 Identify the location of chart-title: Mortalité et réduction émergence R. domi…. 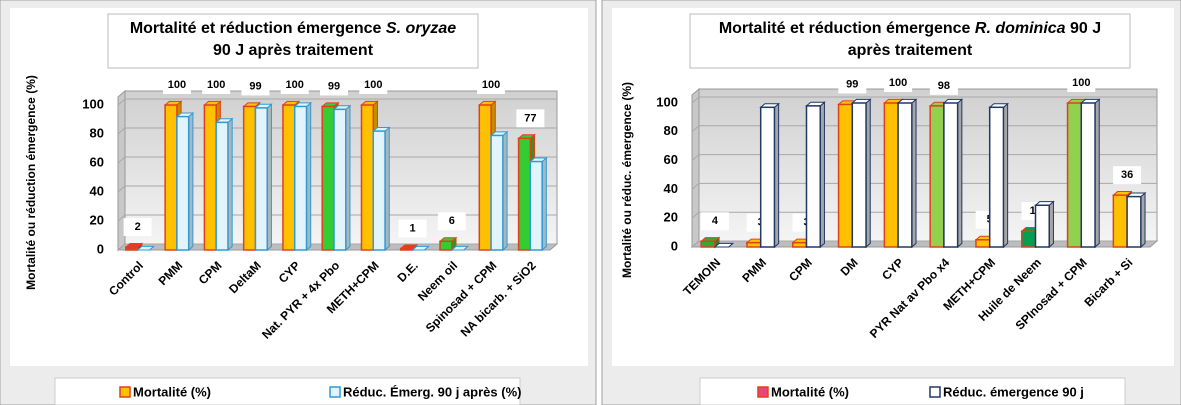
(910, 28).